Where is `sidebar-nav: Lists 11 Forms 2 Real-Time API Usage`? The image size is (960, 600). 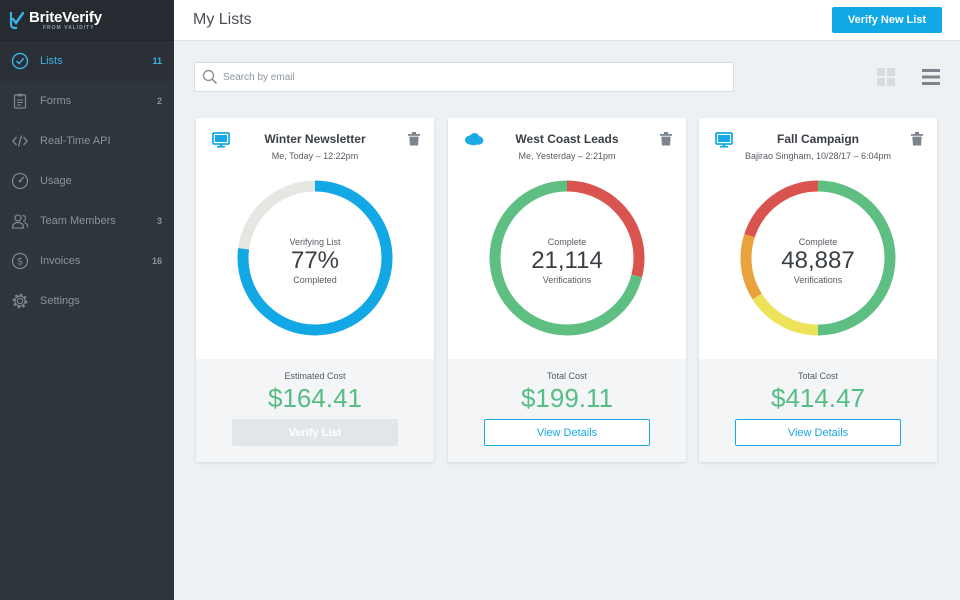
sidebar-nav: Lists 11 Forms 2 Real-Time API Usage is located at coordinates (87, 181).